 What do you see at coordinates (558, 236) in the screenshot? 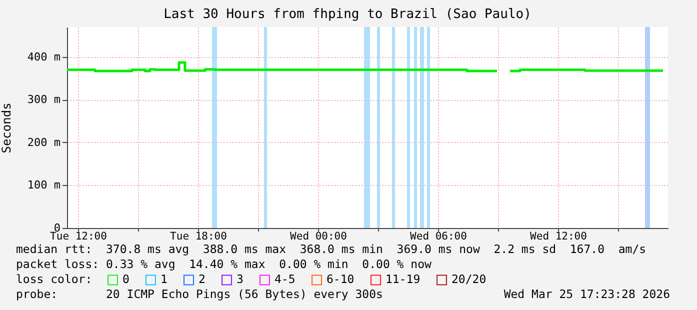
I see `x-tick-label: Wed 12:00` at bounding box center [558, 236].